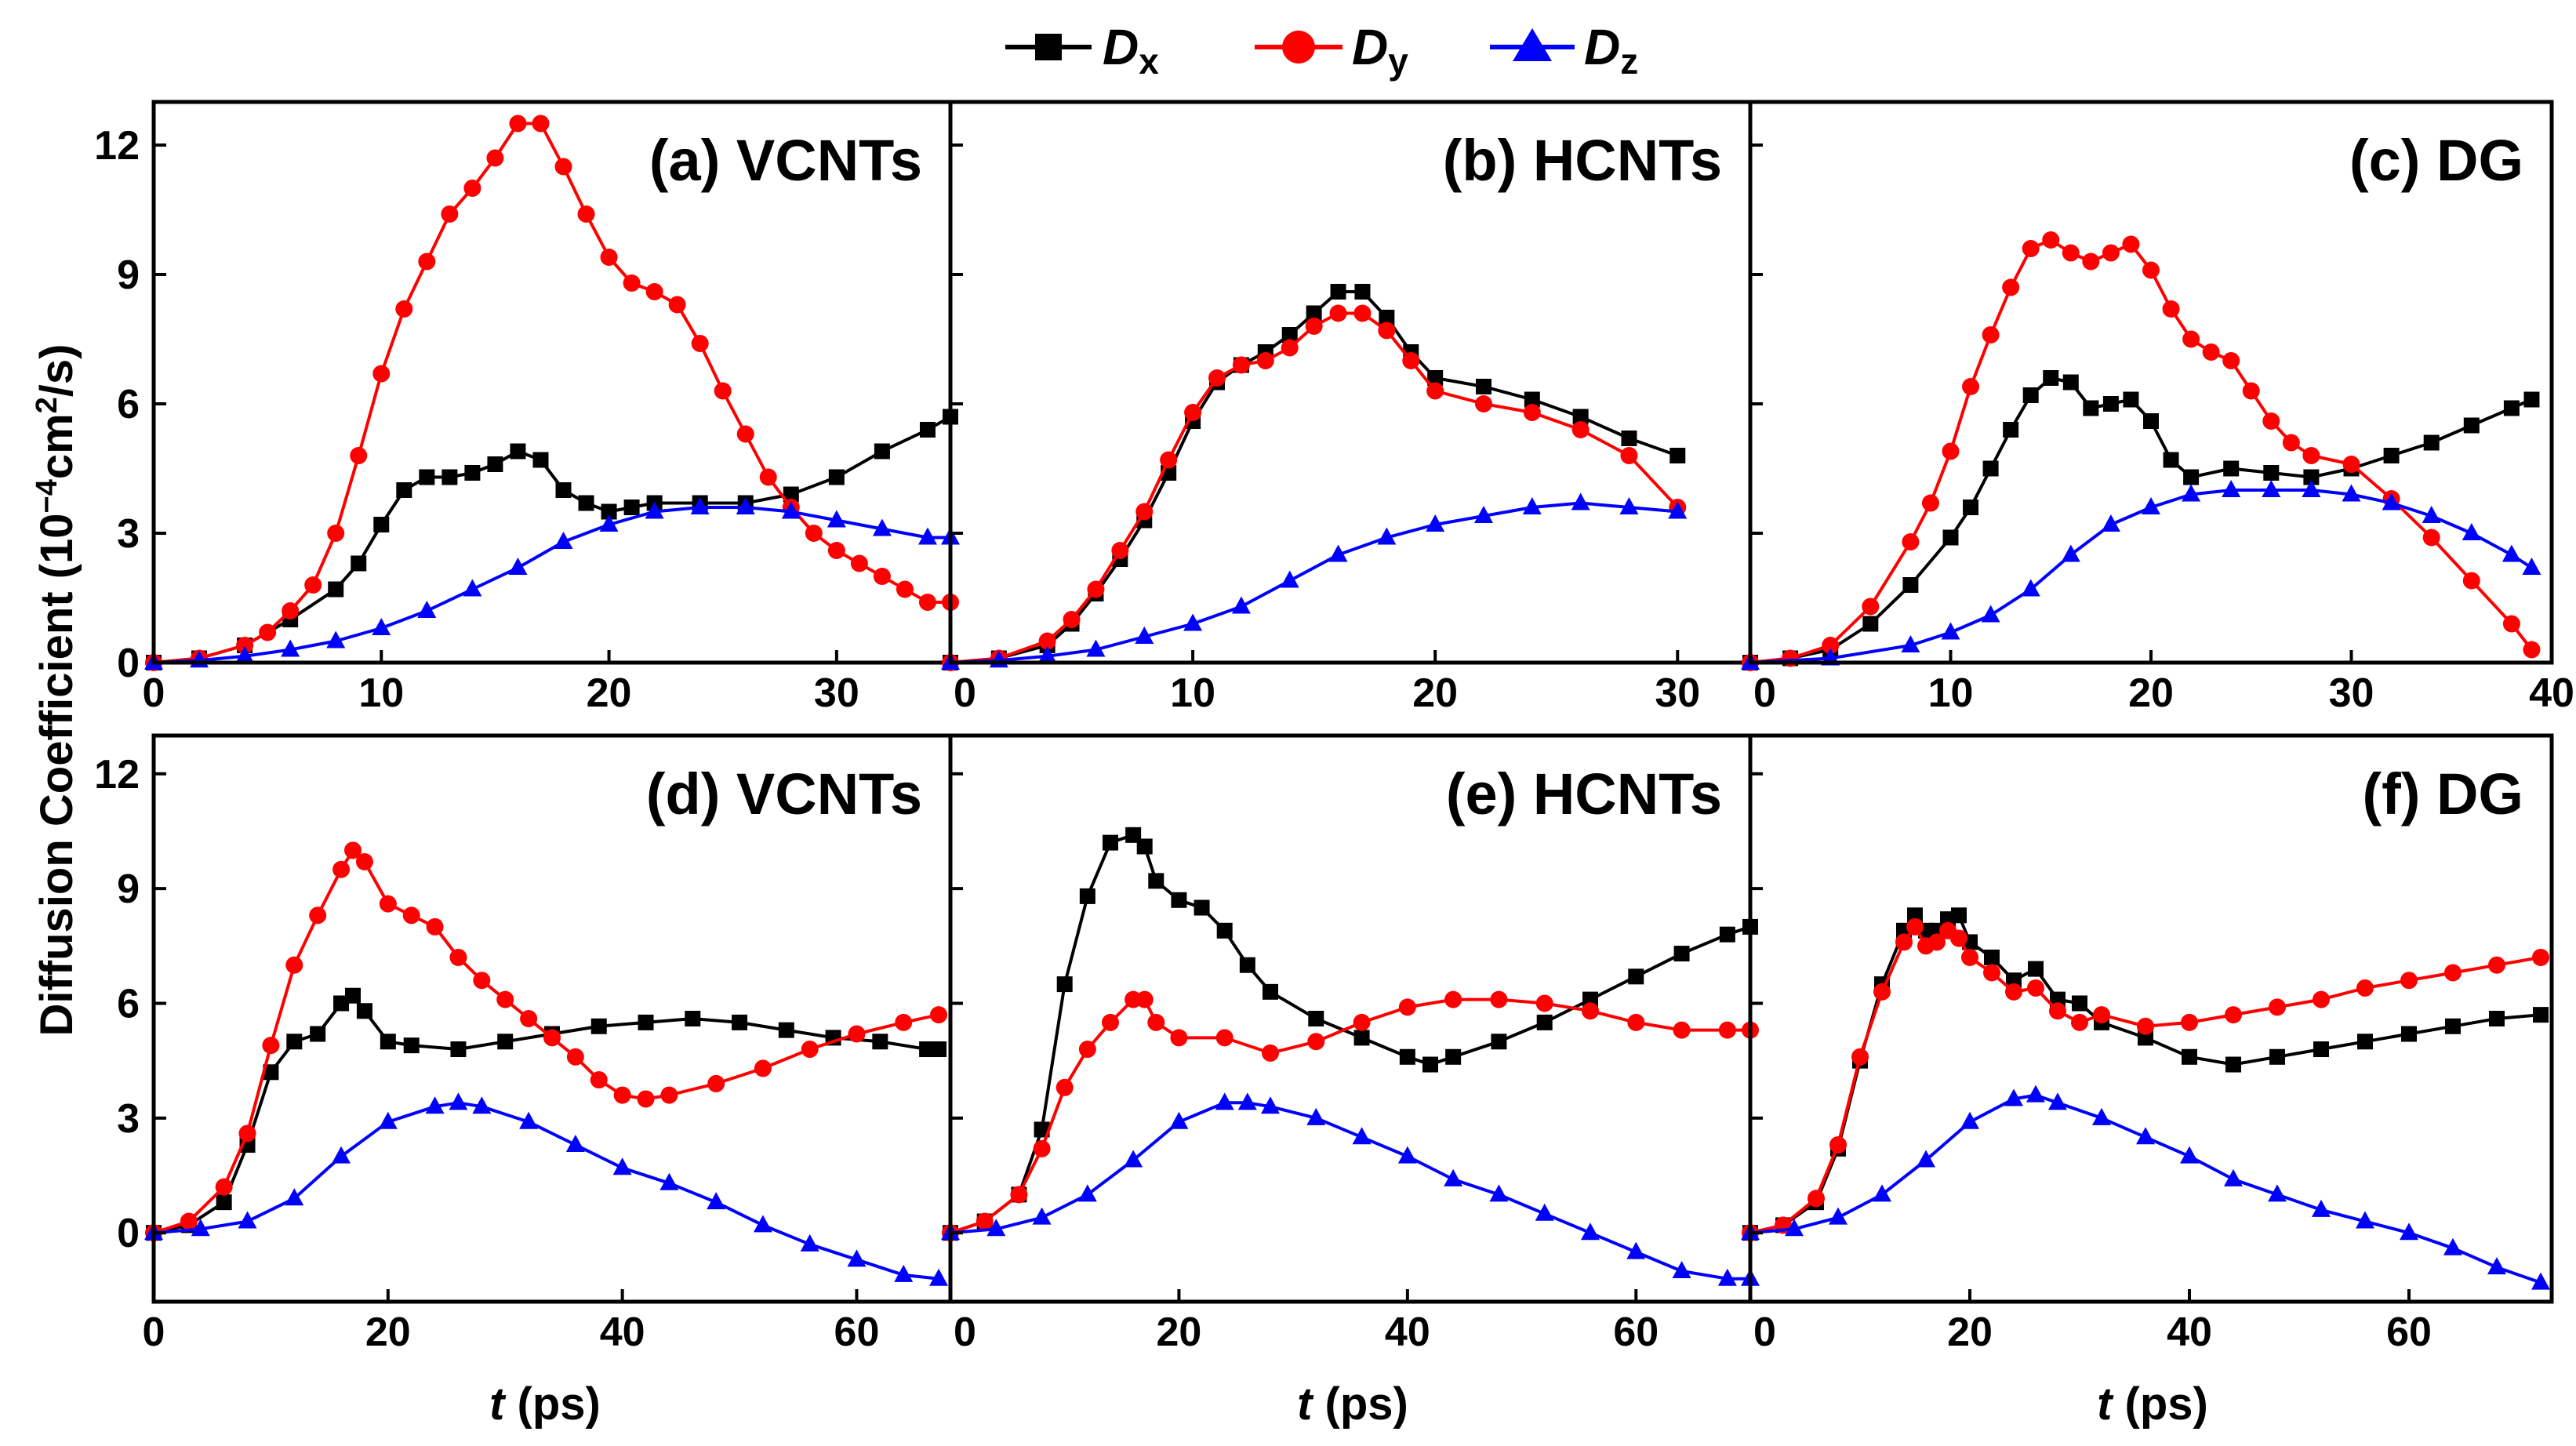  I want to click on legend-marker-dz, so click(1532, 44).